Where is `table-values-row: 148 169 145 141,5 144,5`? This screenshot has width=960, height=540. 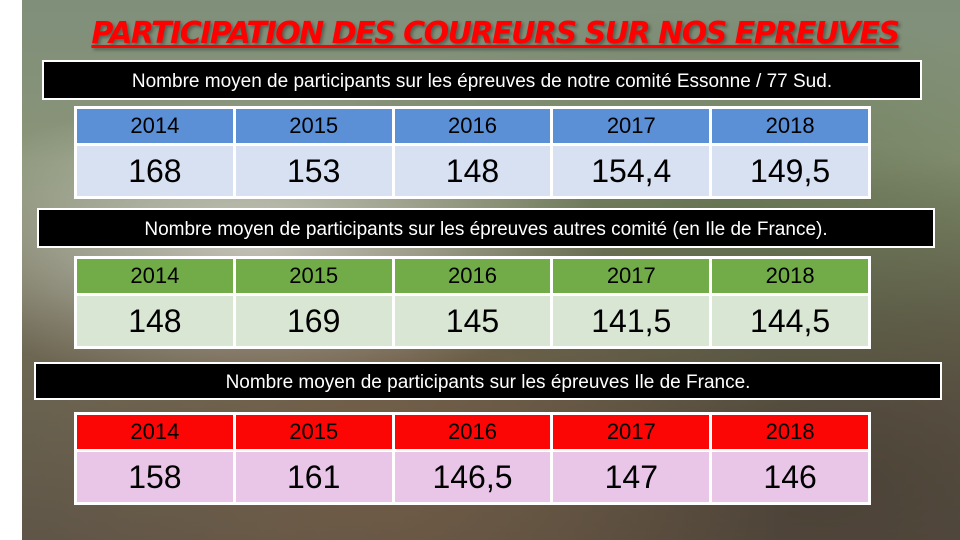
table-values-row: 148 169 145 141,5 144,5 is located at coordinates (472, 321).